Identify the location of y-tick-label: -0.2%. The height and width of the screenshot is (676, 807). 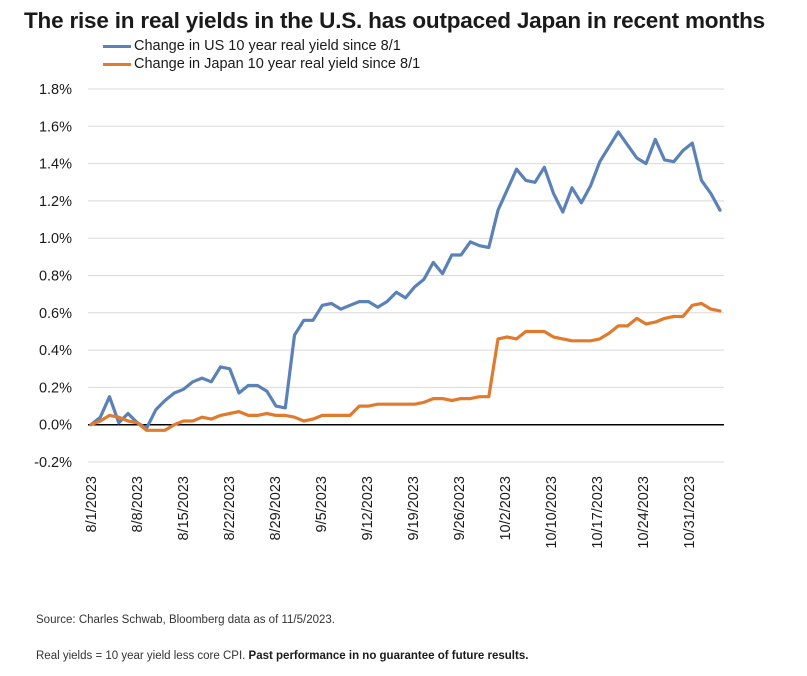
(53, 463).